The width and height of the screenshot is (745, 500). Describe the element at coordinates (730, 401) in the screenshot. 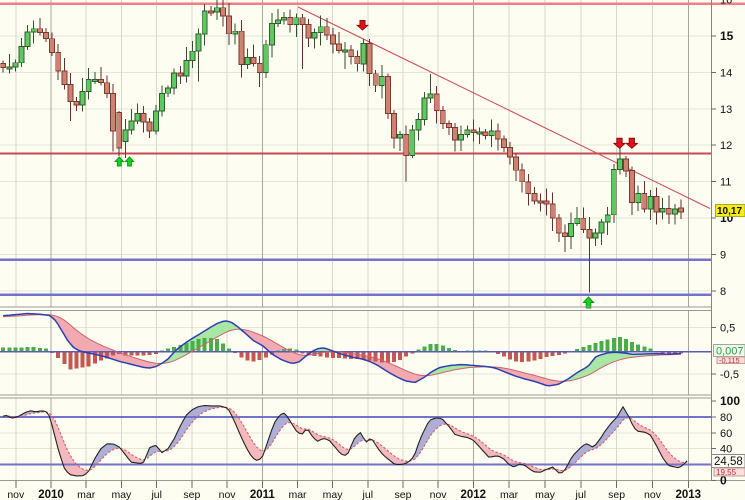

I see `svg-text: 100` at that location.